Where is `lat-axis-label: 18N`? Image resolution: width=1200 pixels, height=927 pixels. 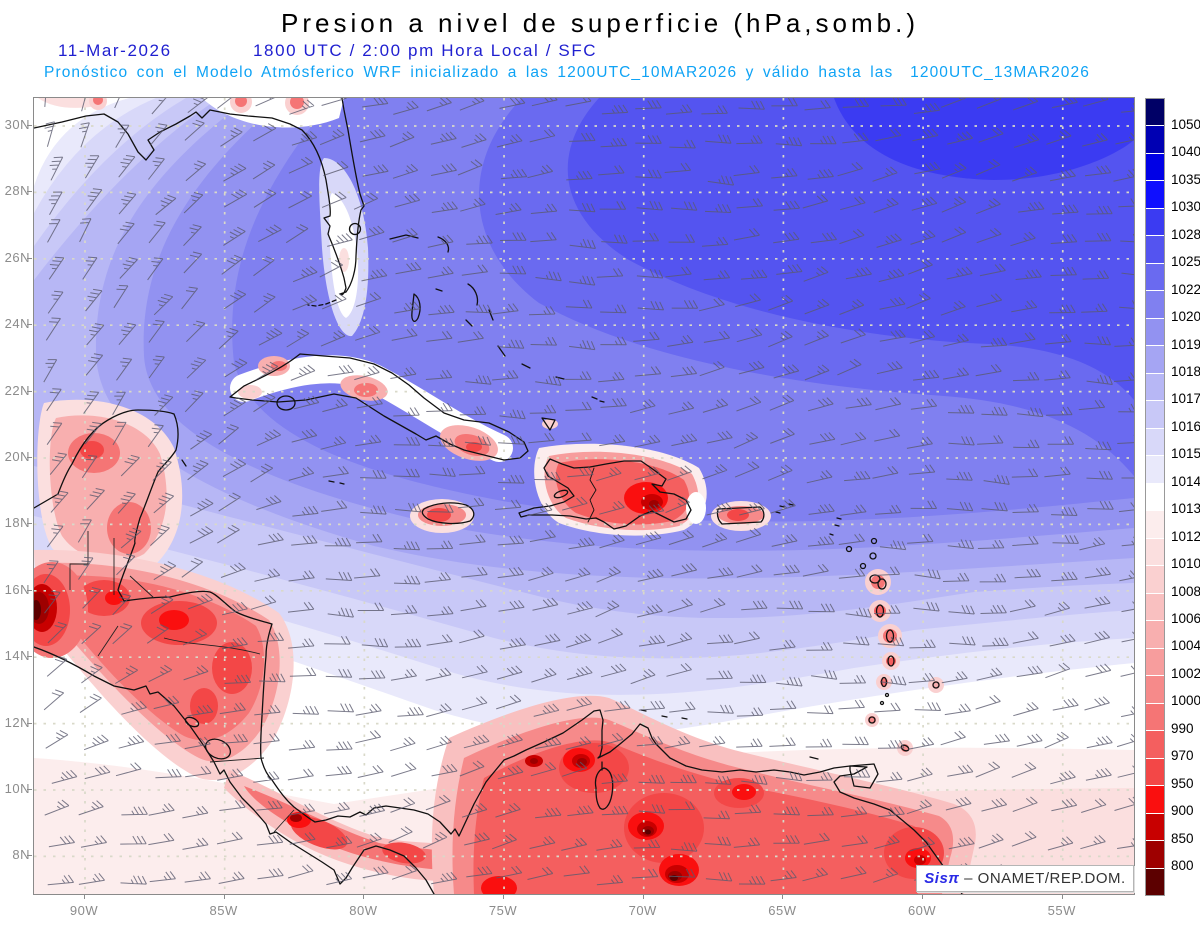 lat-axis-label: 18N is located at coordinates (17, 523).